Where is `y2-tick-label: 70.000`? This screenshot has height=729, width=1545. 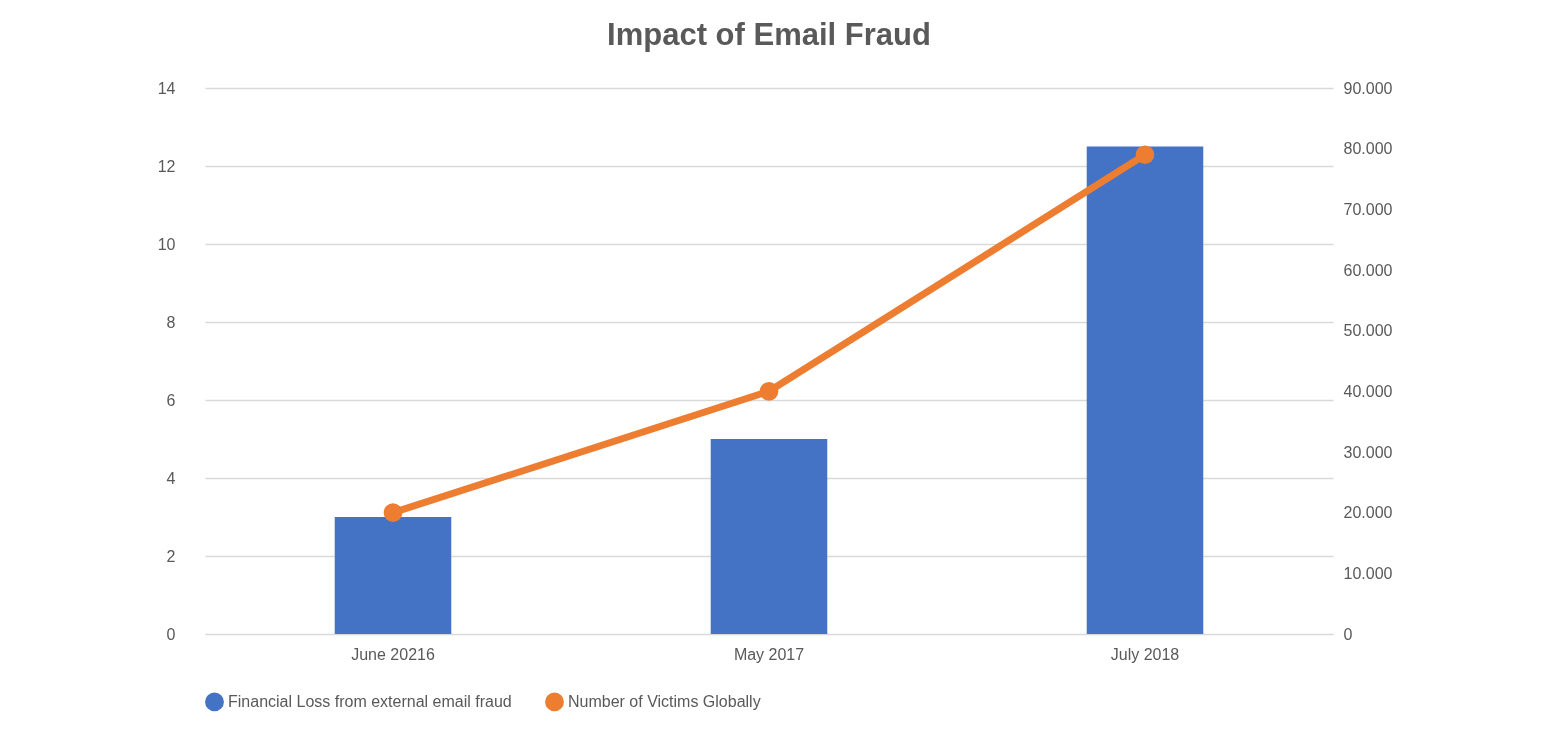 y2-tick-label: 70.000 is located at coordinates (1368, 209).